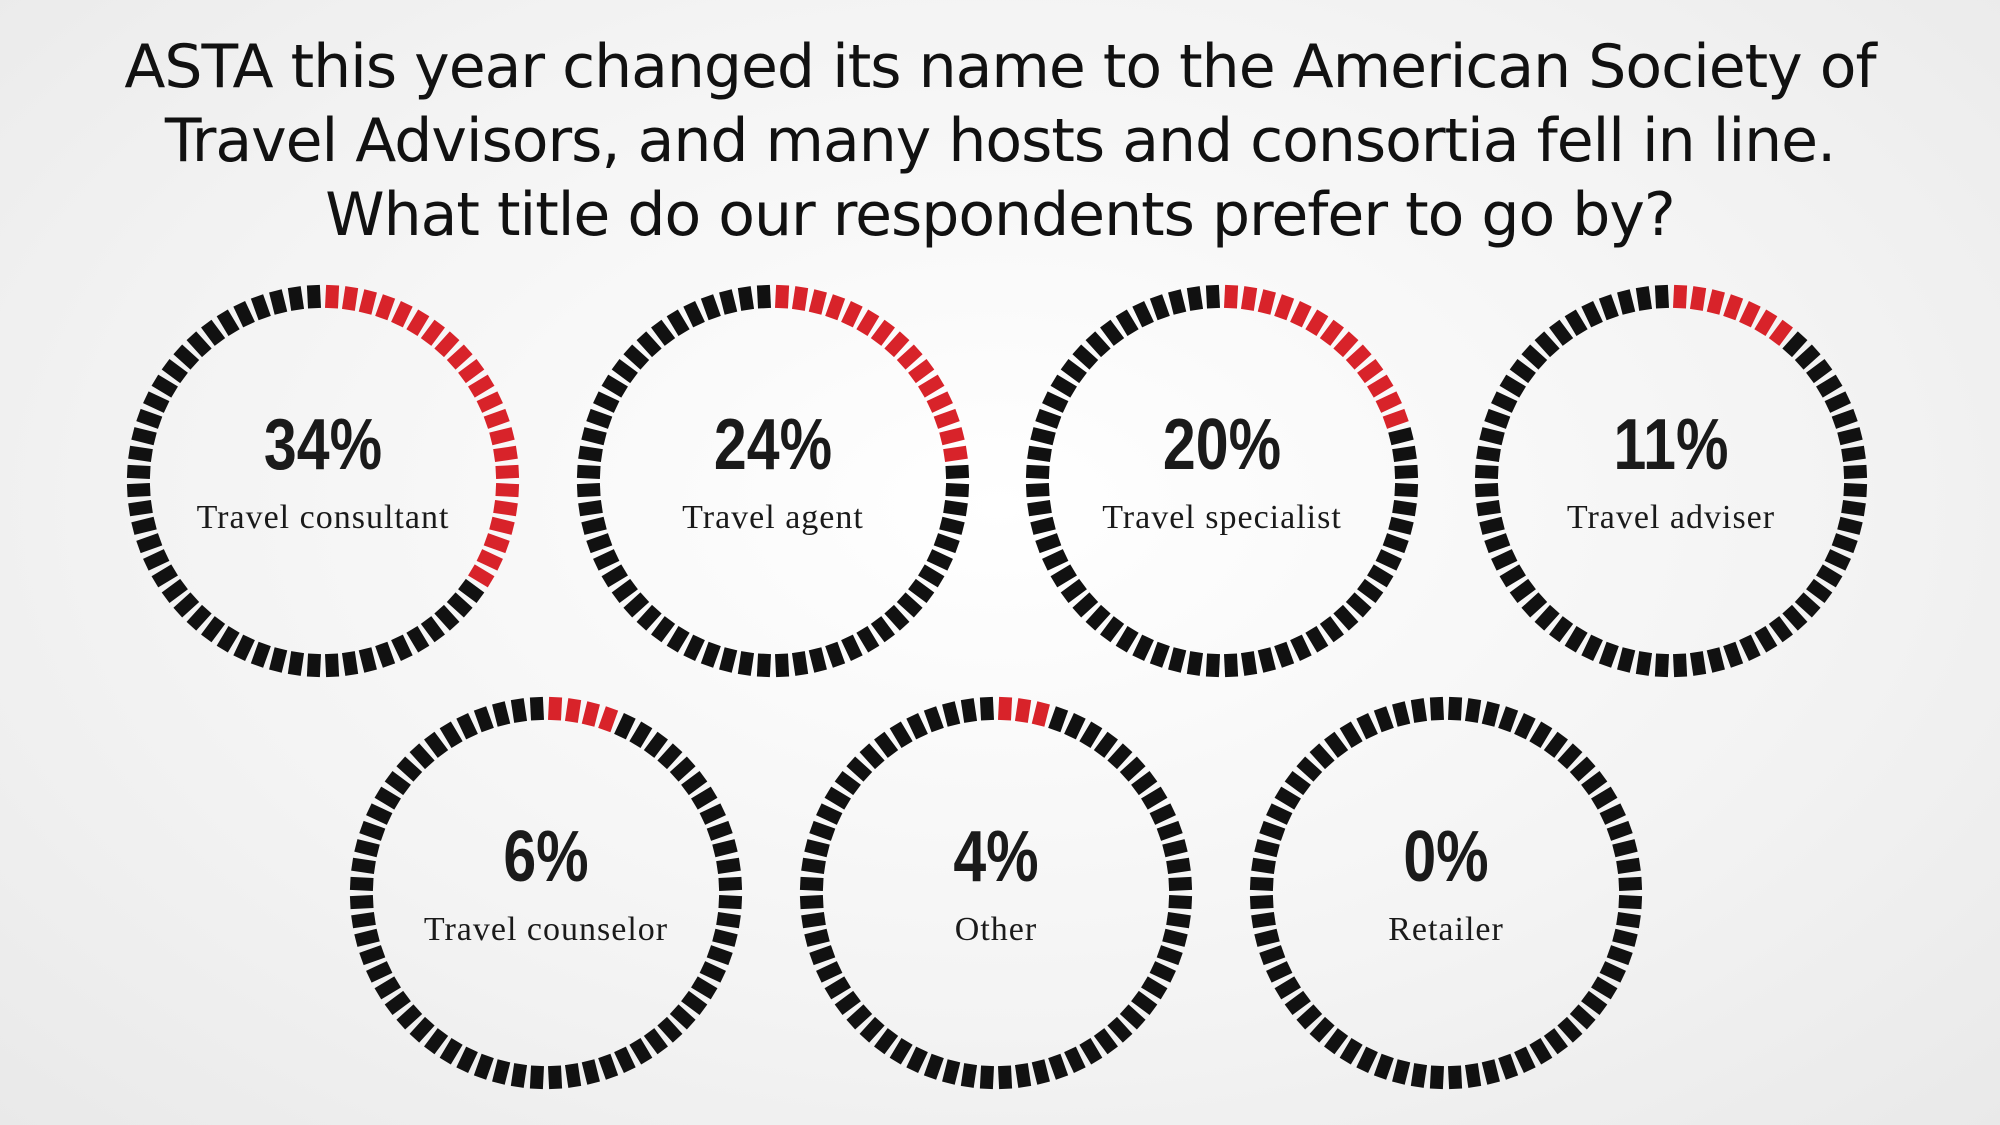 Image resolution: width=2000 pixels, height=1125 pixels. Describe the element at coordinates (996, 929) in the screenshot. I see `category-label: Other` at that location.